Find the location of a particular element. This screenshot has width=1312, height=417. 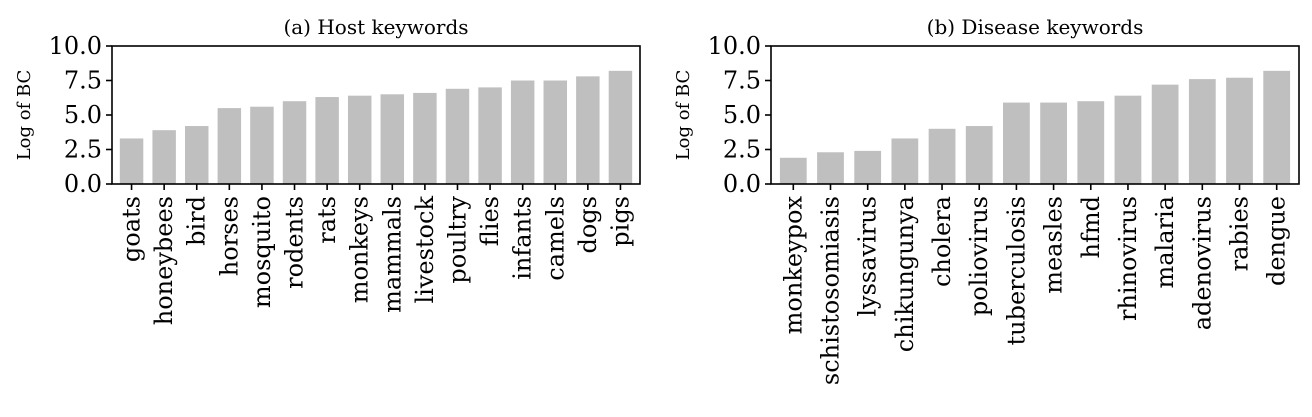

x-tick-label: rodents is located at coordinates (295, 242).